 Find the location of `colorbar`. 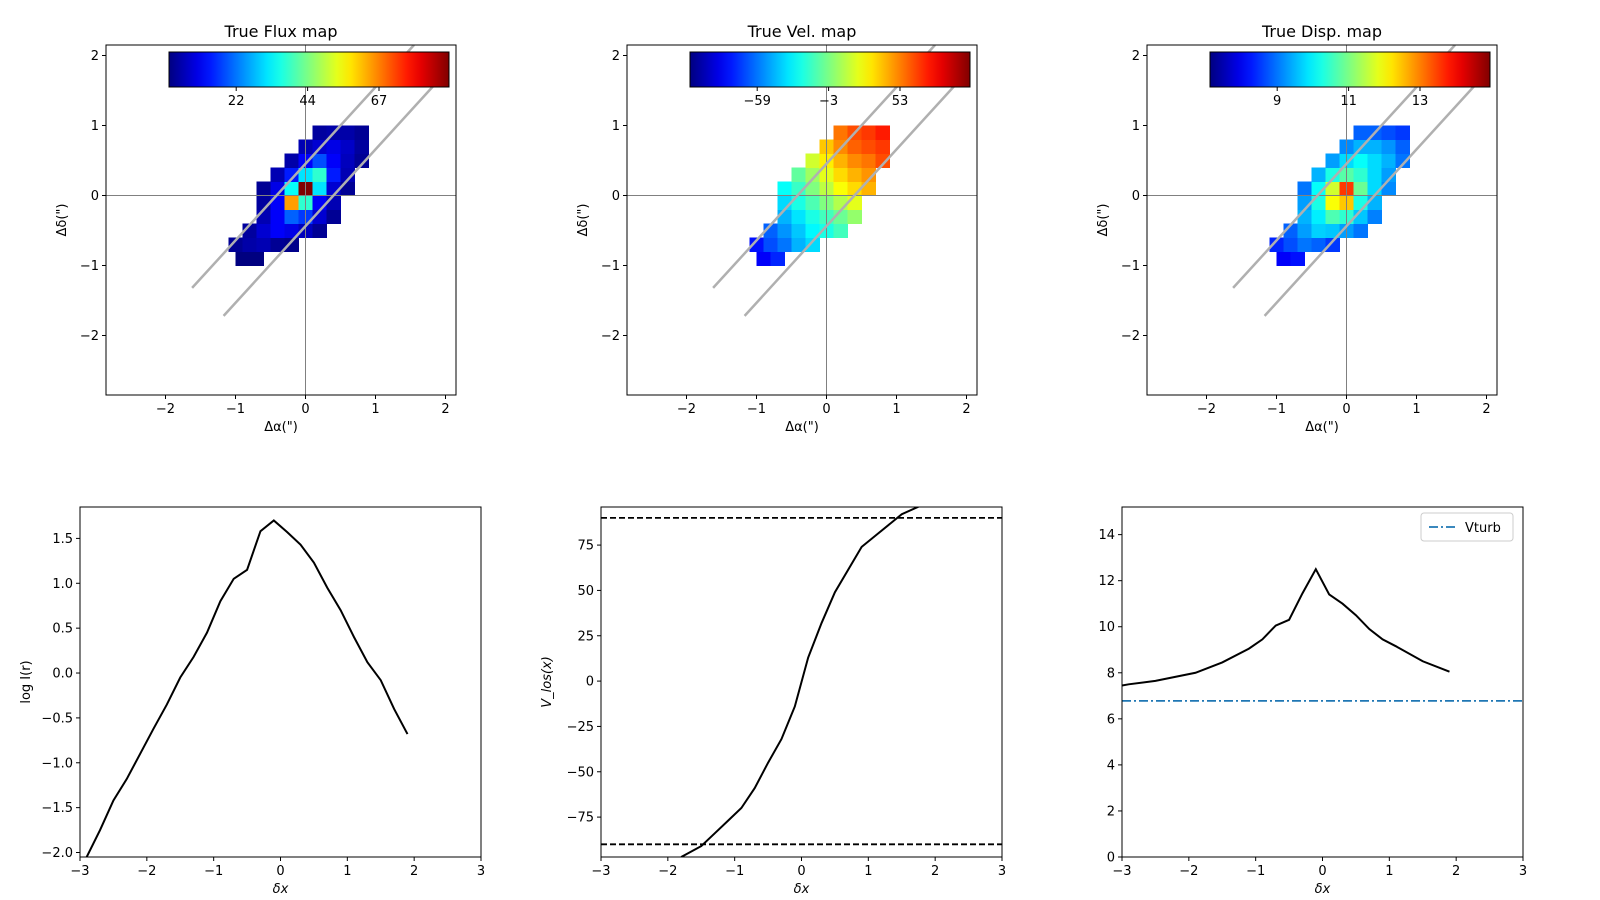

colorbar is located at coordinates (1350, 69).